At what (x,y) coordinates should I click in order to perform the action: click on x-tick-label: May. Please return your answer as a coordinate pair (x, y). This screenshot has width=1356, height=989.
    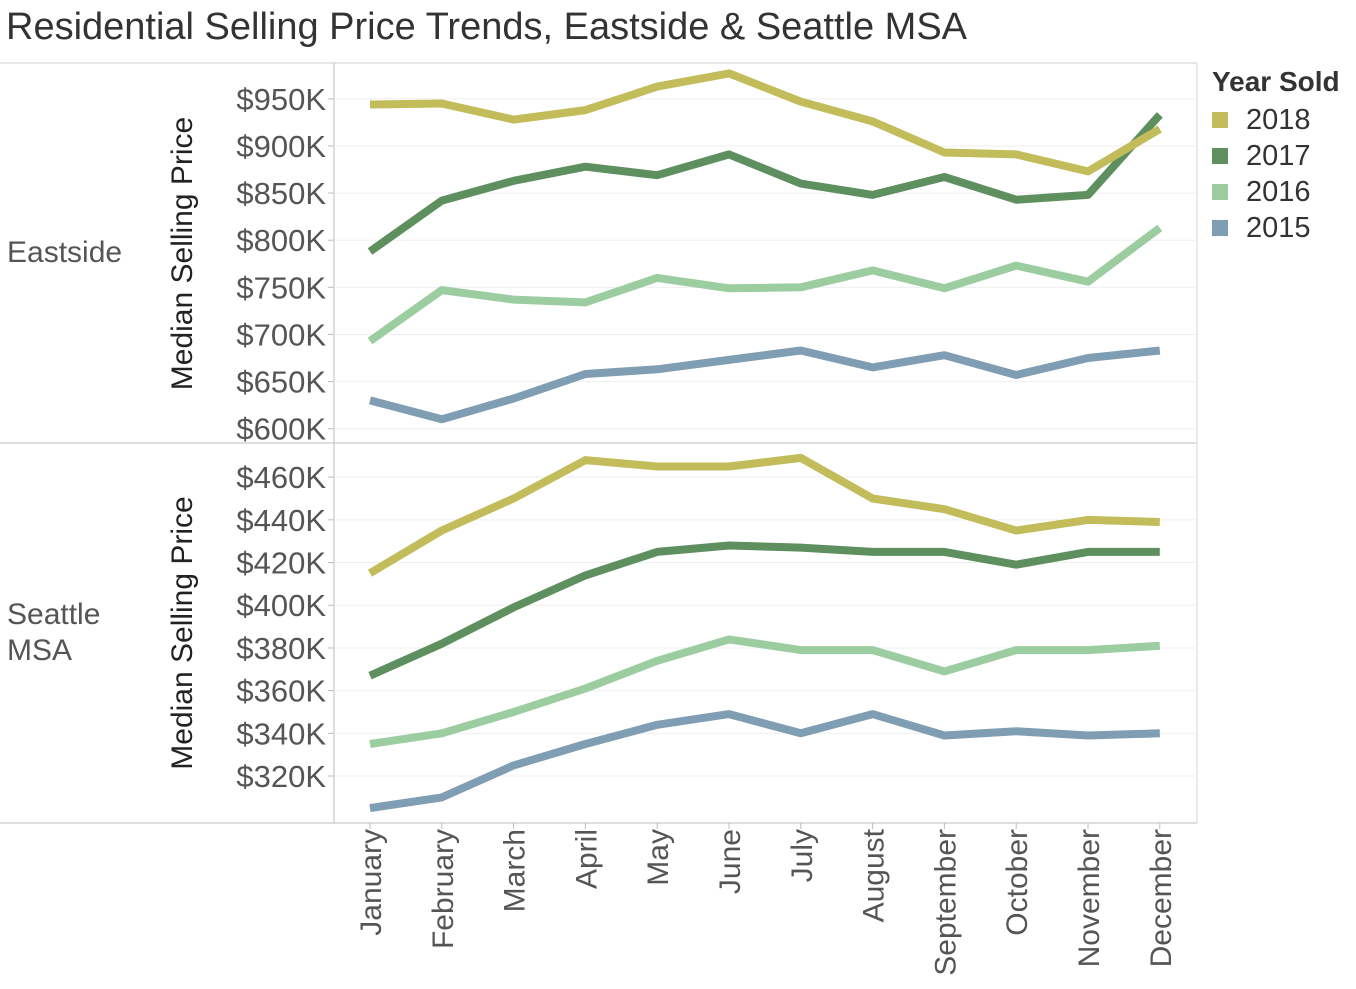
    Looking at the image, I should click on (658, 857).